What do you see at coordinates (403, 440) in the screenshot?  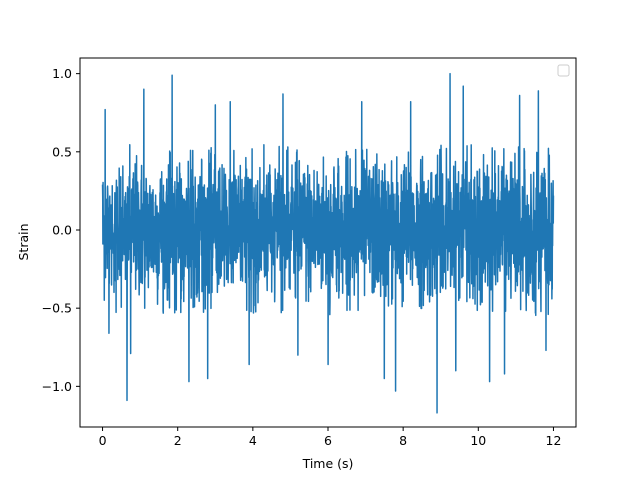 I see `x-tick-label: 8` at bounding box center [403, 440].